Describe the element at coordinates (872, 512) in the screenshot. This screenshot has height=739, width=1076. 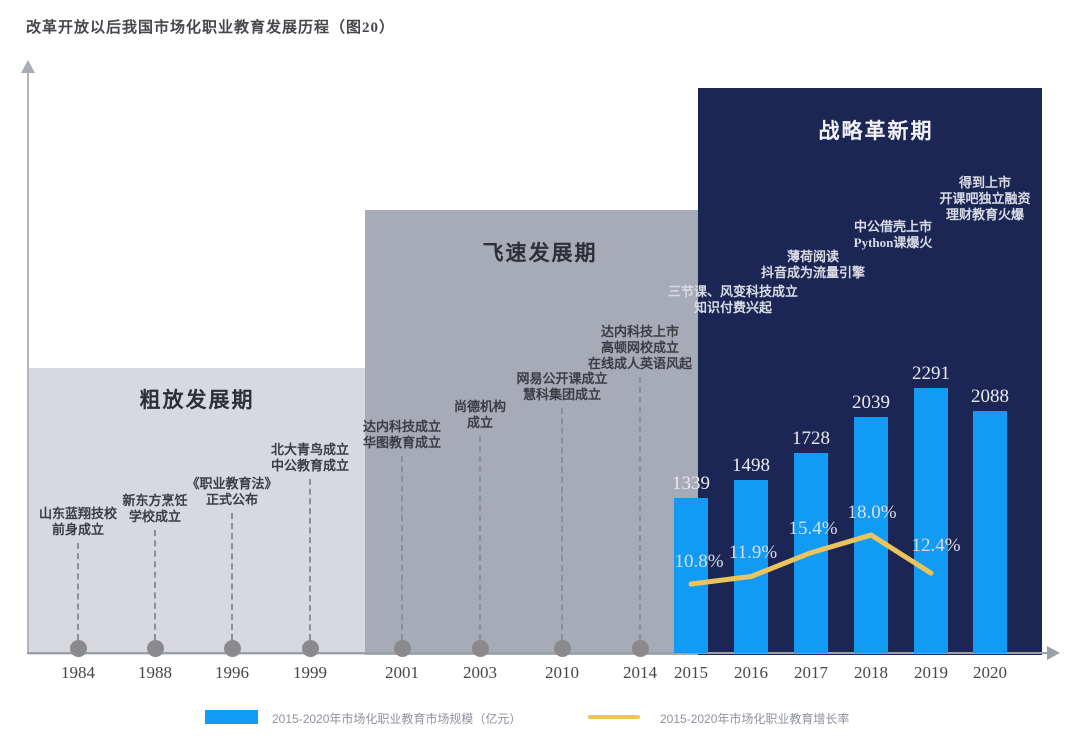
I see `growth-point-label: 18.0%` at that location.